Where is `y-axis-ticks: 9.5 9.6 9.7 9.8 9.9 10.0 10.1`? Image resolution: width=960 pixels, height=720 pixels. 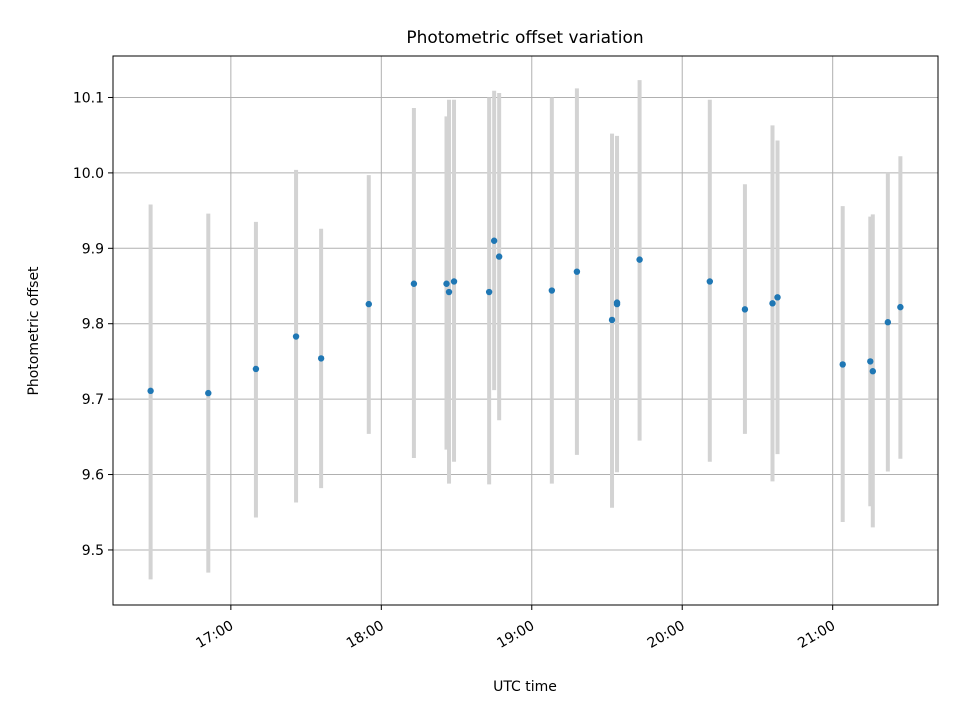 y-axis-ticks: 9.5 9.6 9.7 9.8 9.9 10.0 10.1 is located at coordinates (93, 324).